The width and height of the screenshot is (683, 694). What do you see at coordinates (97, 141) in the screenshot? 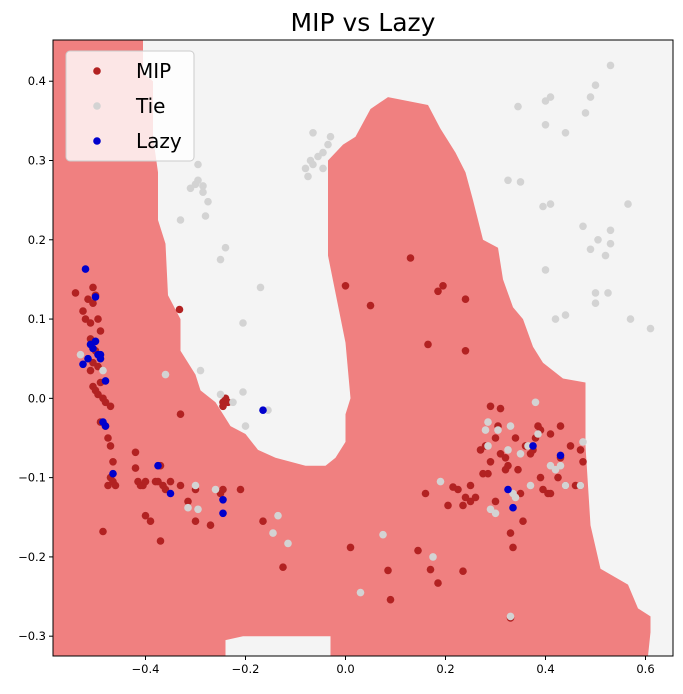
I see `legend-marker` at bounding box center [97, 141].